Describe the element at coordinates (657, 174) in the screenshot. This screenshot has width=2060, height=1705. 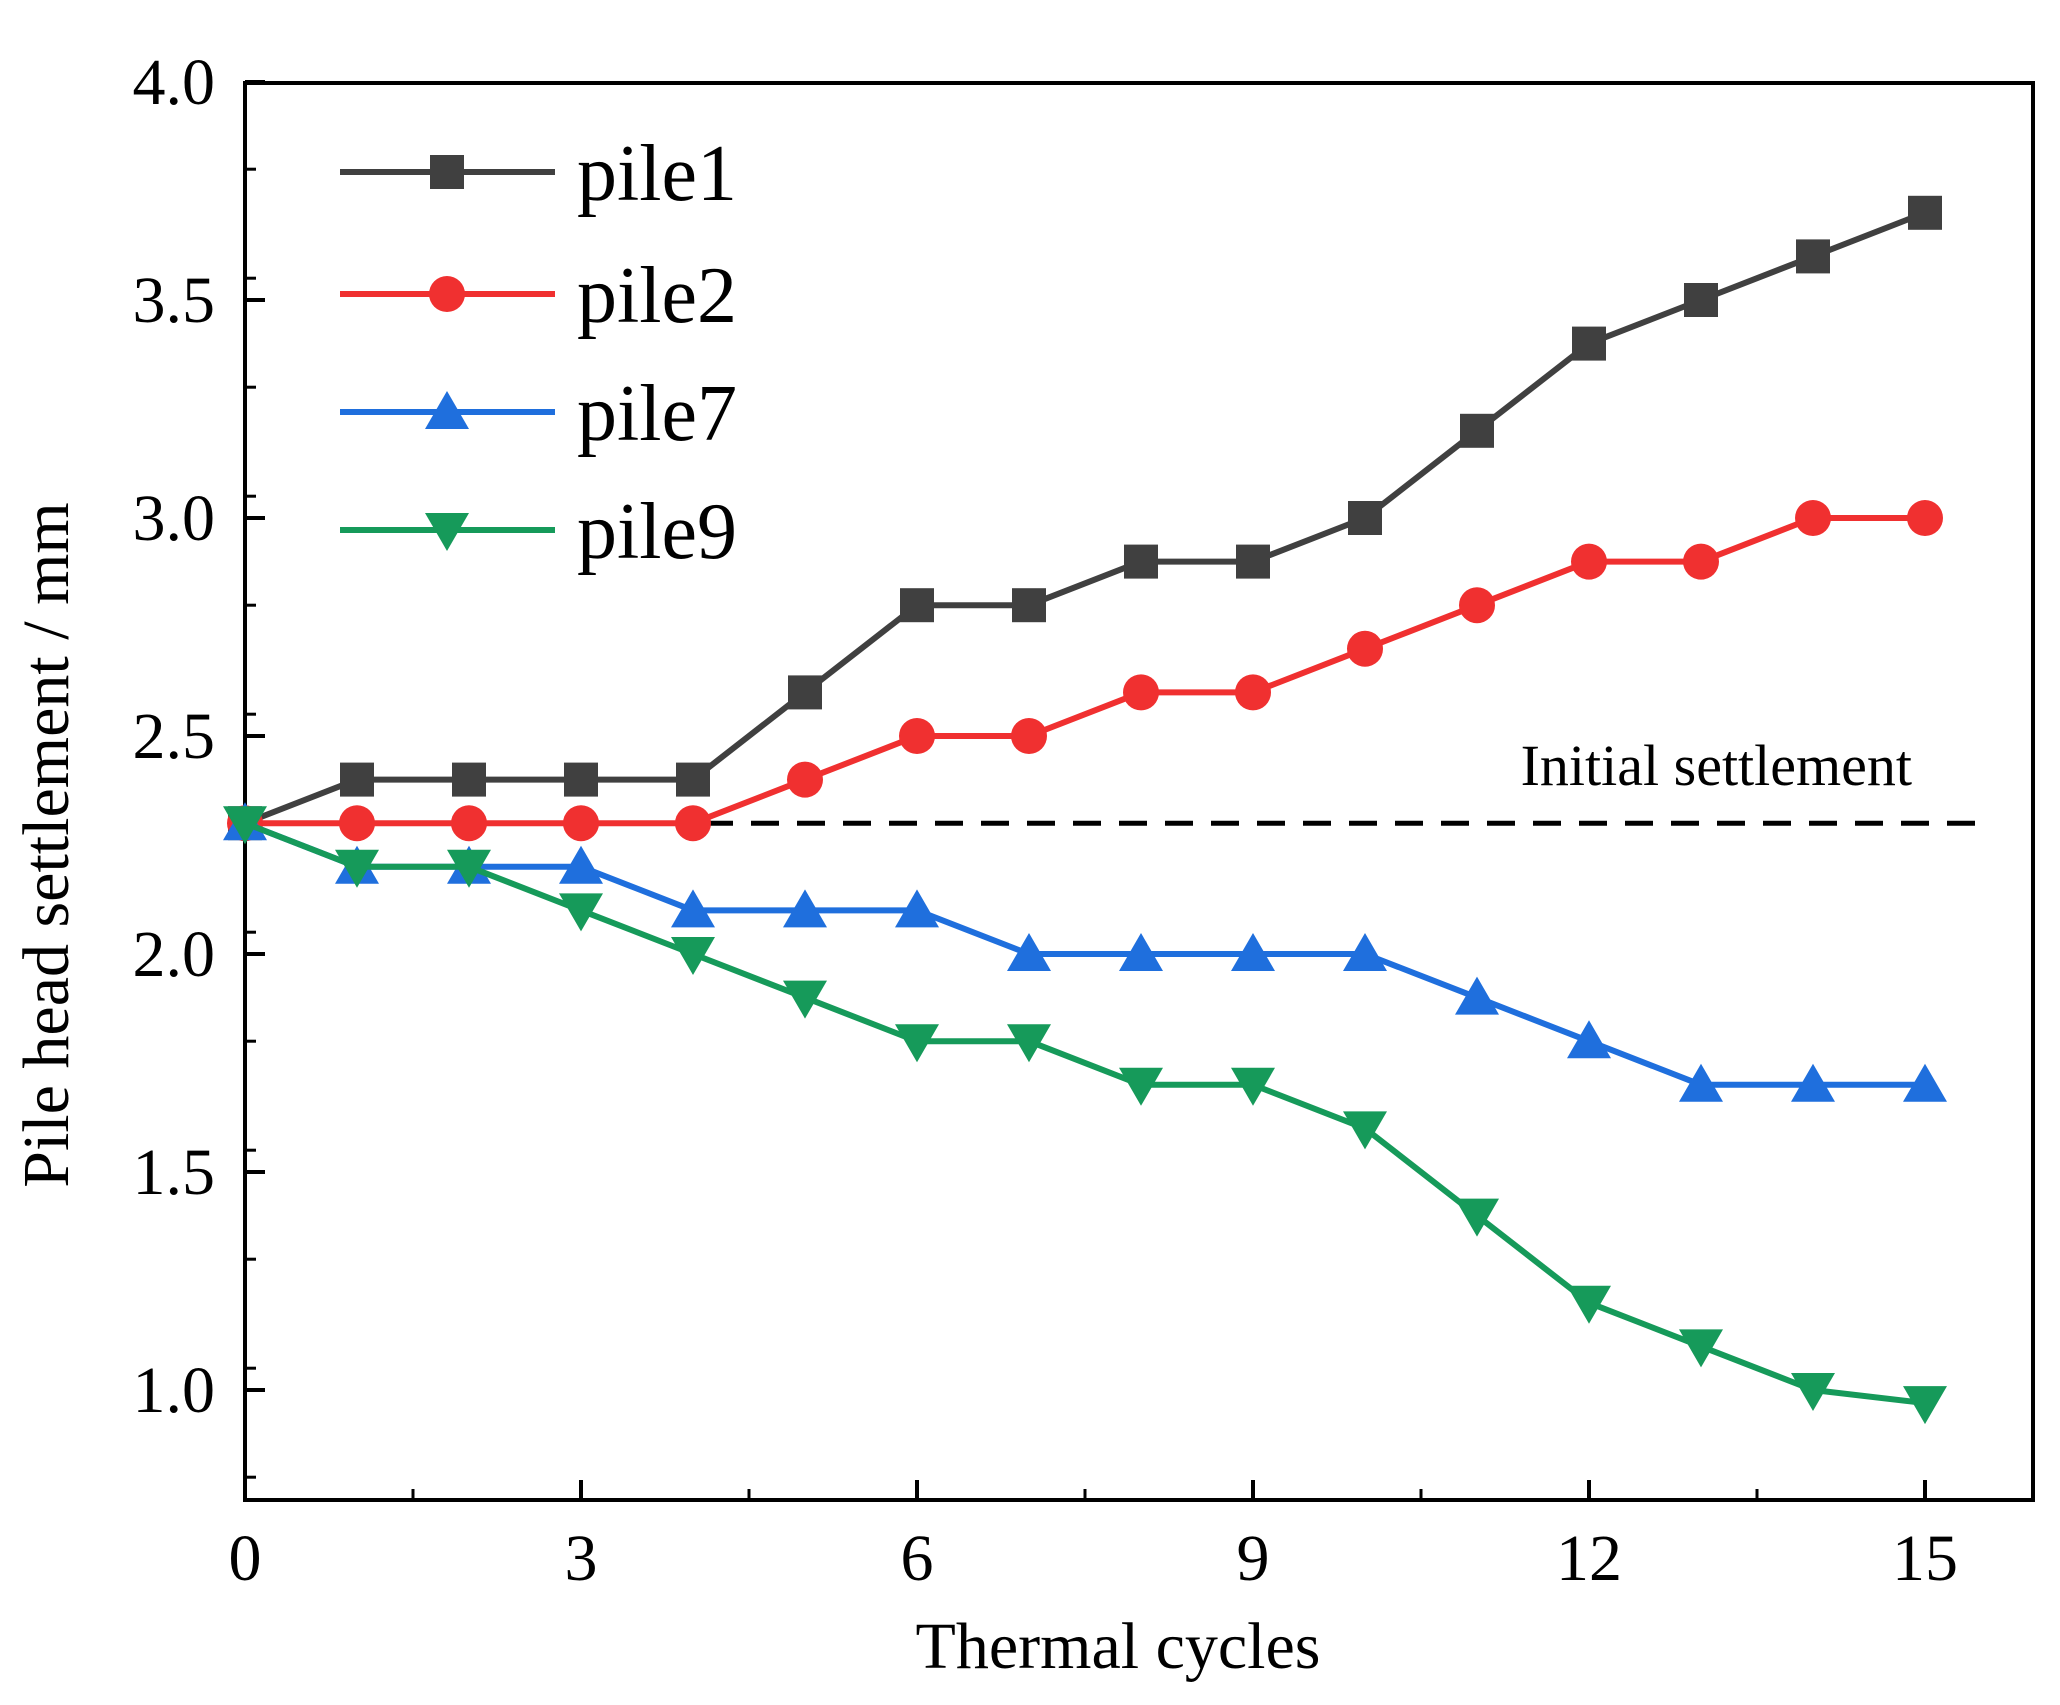
I see `legend-label: pile1` at that location.